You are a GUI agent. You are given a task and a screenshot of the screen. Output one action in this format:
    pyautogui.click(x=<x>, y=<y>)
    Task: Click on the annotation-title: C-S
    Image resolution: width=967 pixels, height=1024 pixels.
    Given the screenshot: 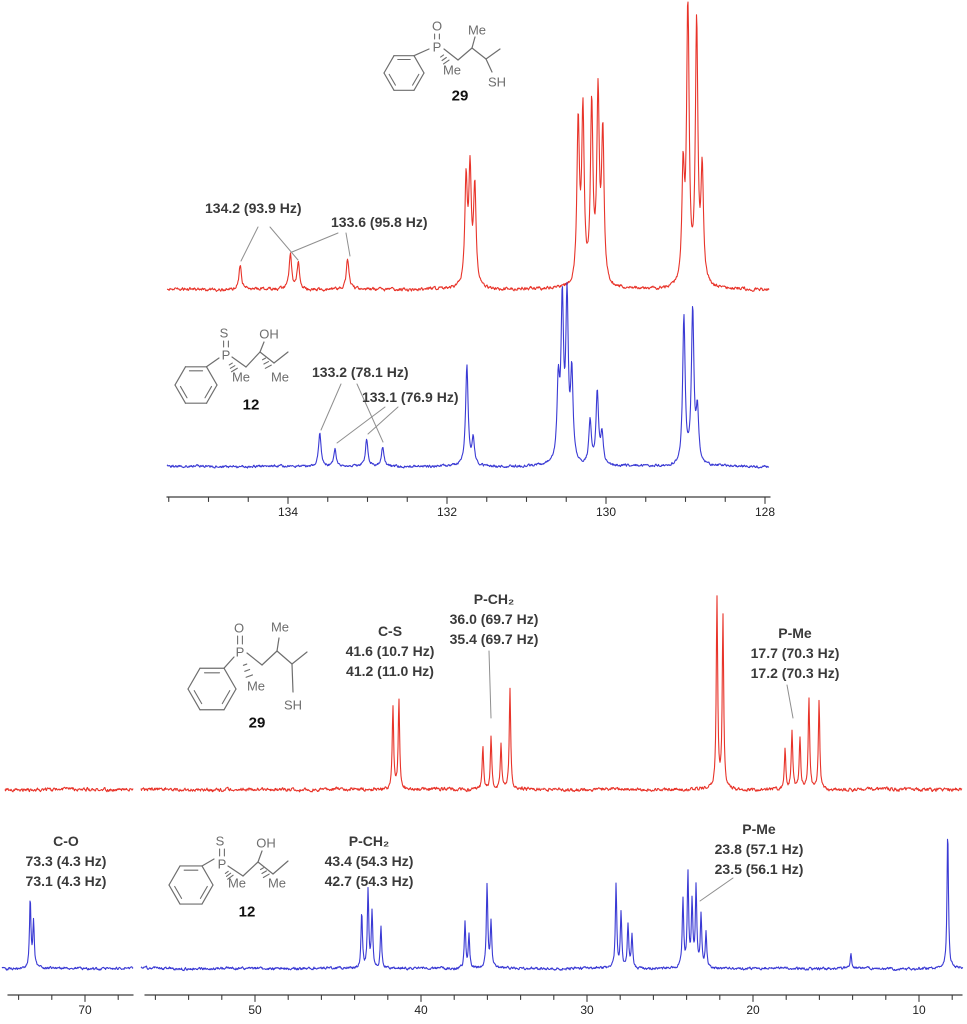 What is the action you would take?
    pyautogui.click(x=390, y=631)
    